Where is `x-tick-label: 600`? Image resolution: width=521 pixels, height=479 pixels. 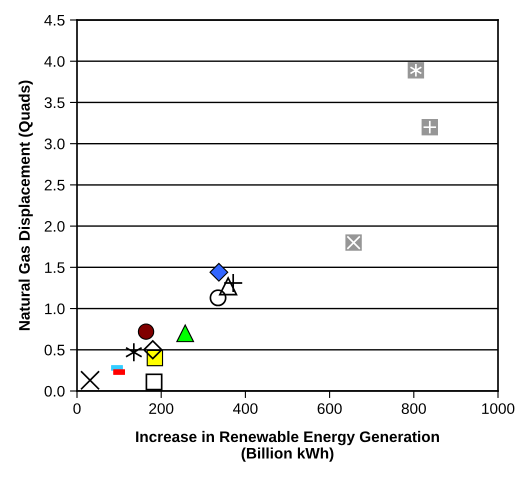 x-tick-label: 600 is located at coordinates (330, 408).